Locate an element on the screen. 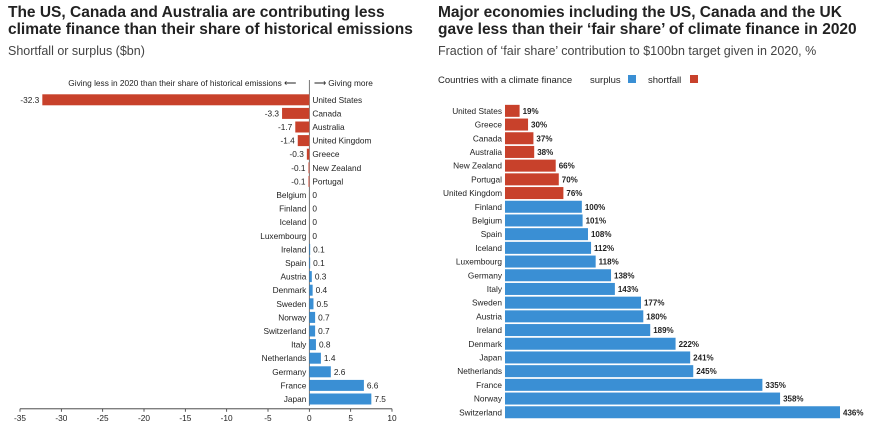  value-label: 0.7 is located at coordinates (324, 317).